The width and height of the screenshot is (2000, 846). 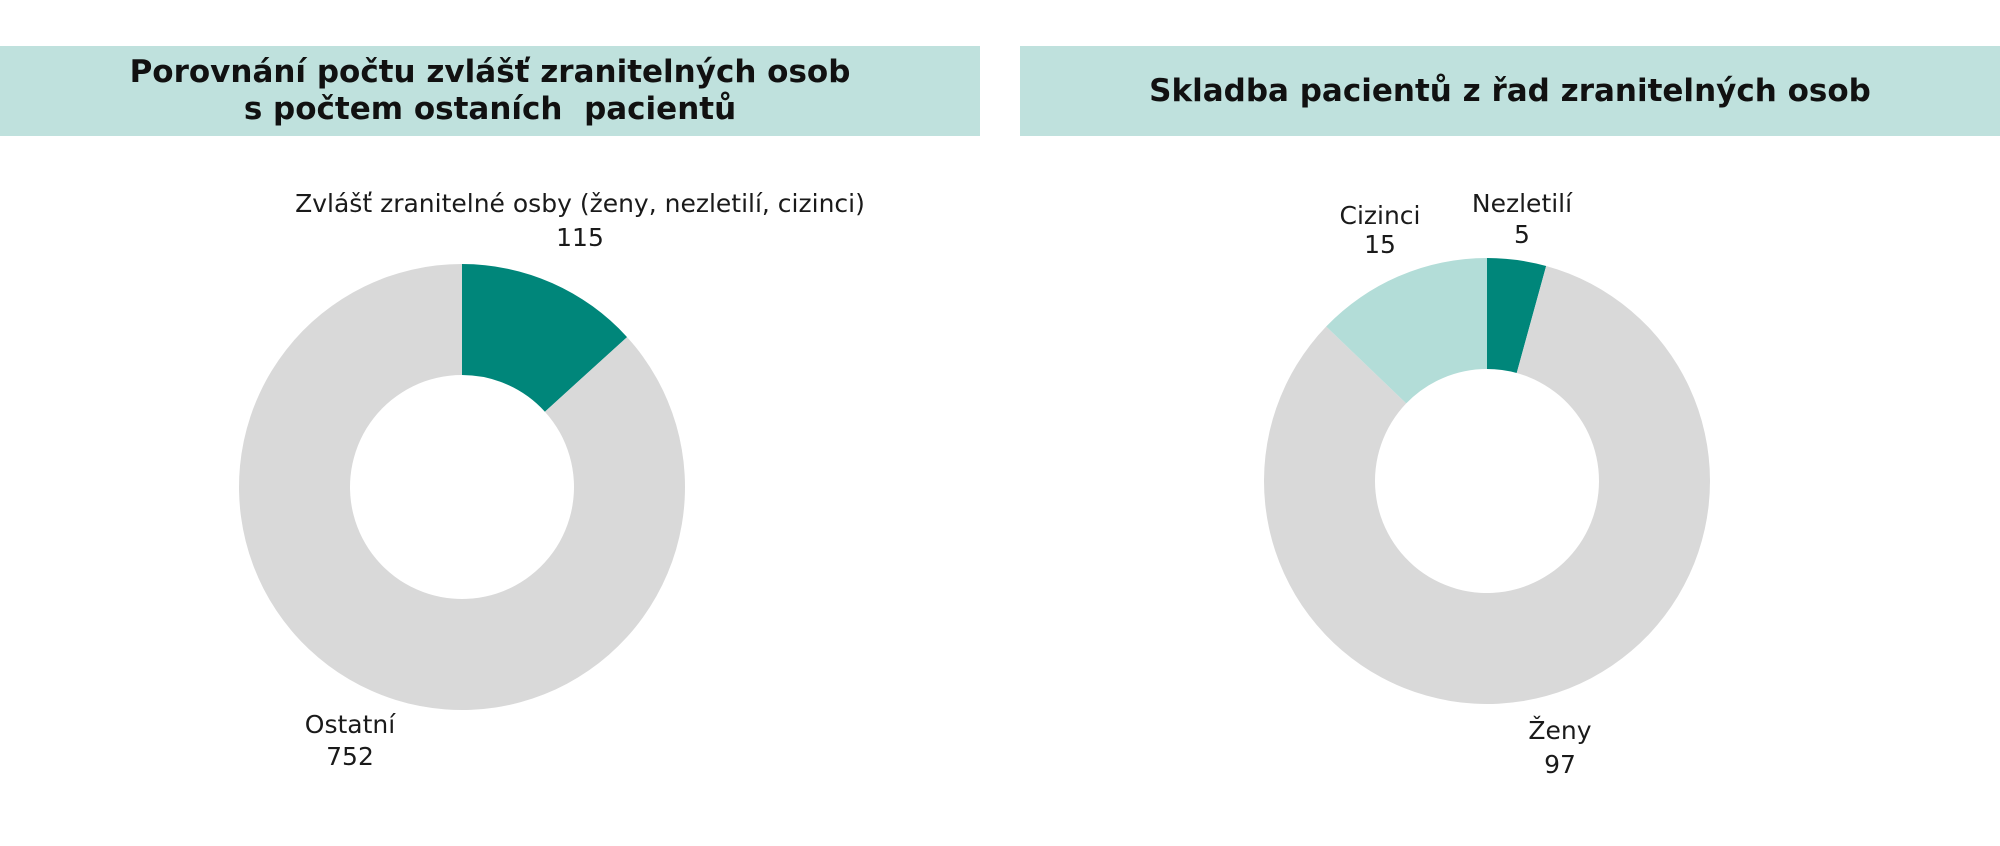 What do you see at coordinates (580, 237) in the screenshot?
I see `slice-value: 115` at bounding box center [580, 237].